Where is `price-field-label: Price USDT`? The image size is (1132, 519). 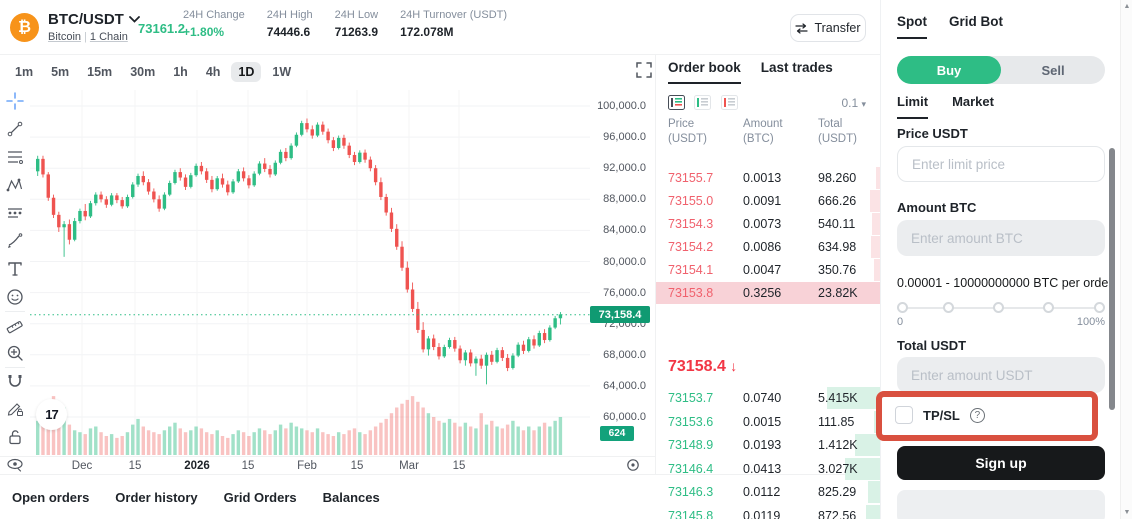
price-field-label: Price USDT is located at coordinates (932, 133).